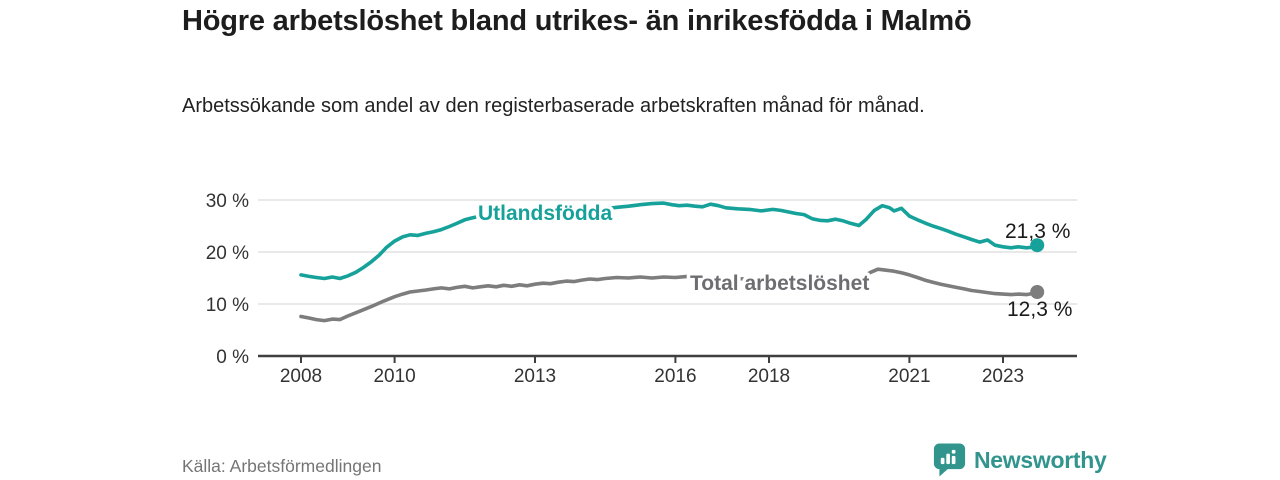 This screenshot has height=480, width=1280. I want to click on newsworthy-bar-chart-bubble-icon, so click(949, 460).